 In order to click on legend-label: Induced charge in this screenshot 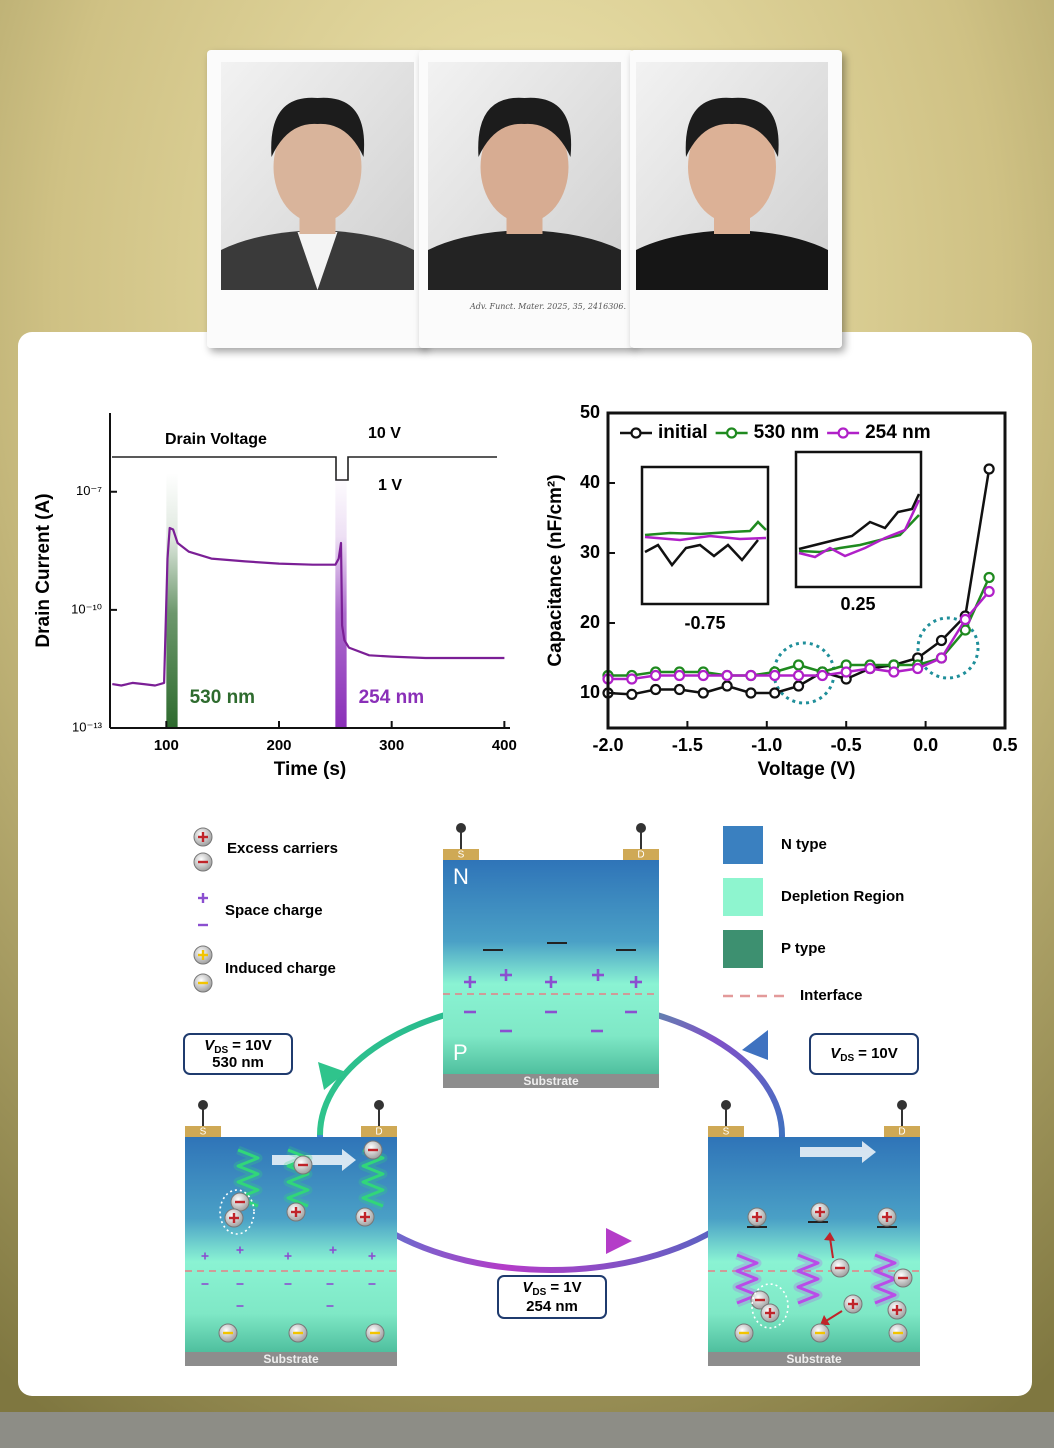, I will do `click(280, 968)`.